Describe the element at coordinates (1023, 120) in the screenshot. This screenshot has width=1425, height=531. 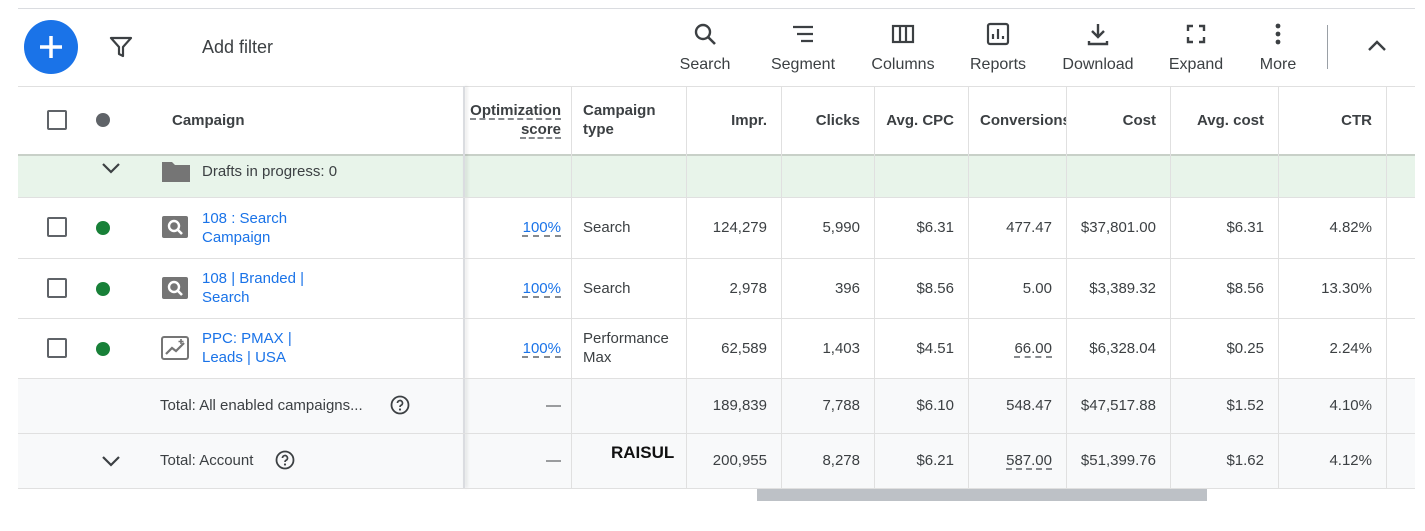
I see `column-header: Conversions` at that location.